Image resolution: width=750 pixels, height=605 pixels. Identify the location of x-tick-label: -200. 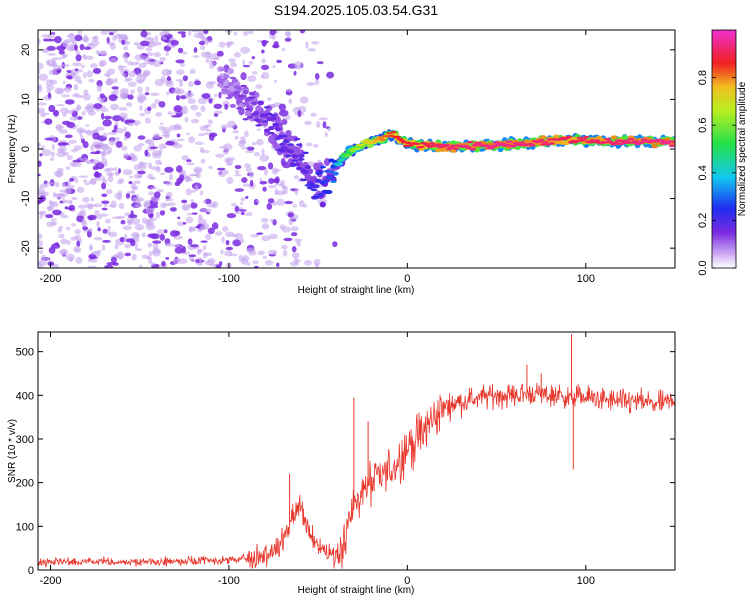
(50, 581).